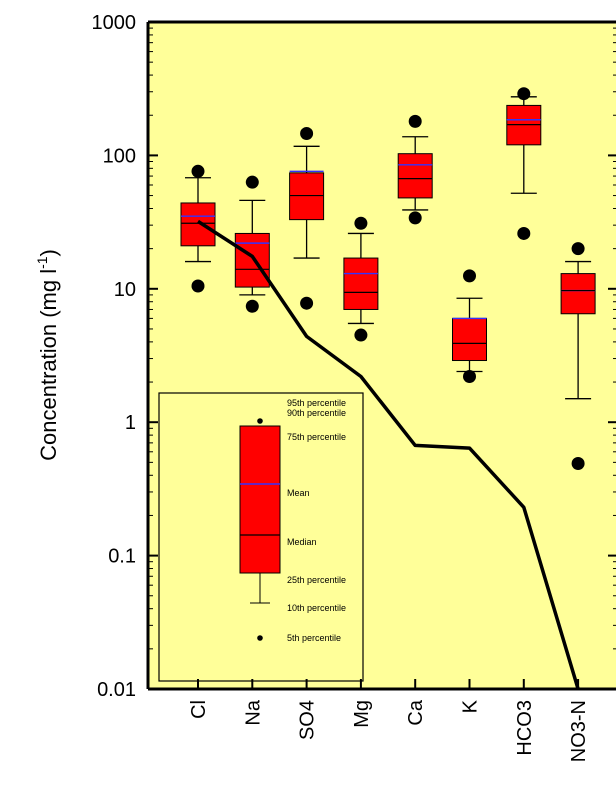  What do you see at coordinates (199, 709) in the screenshot?
I see `x-tick-label: Cl` at bounding box center [199, 709].